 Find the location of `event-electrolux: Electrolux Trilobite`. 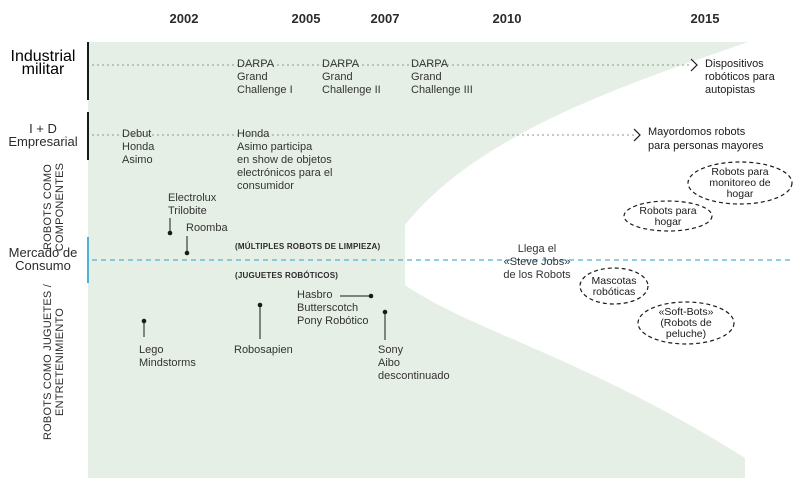

event-electrolux: Electrolux Trilobite is located at coordinates (192, 204).